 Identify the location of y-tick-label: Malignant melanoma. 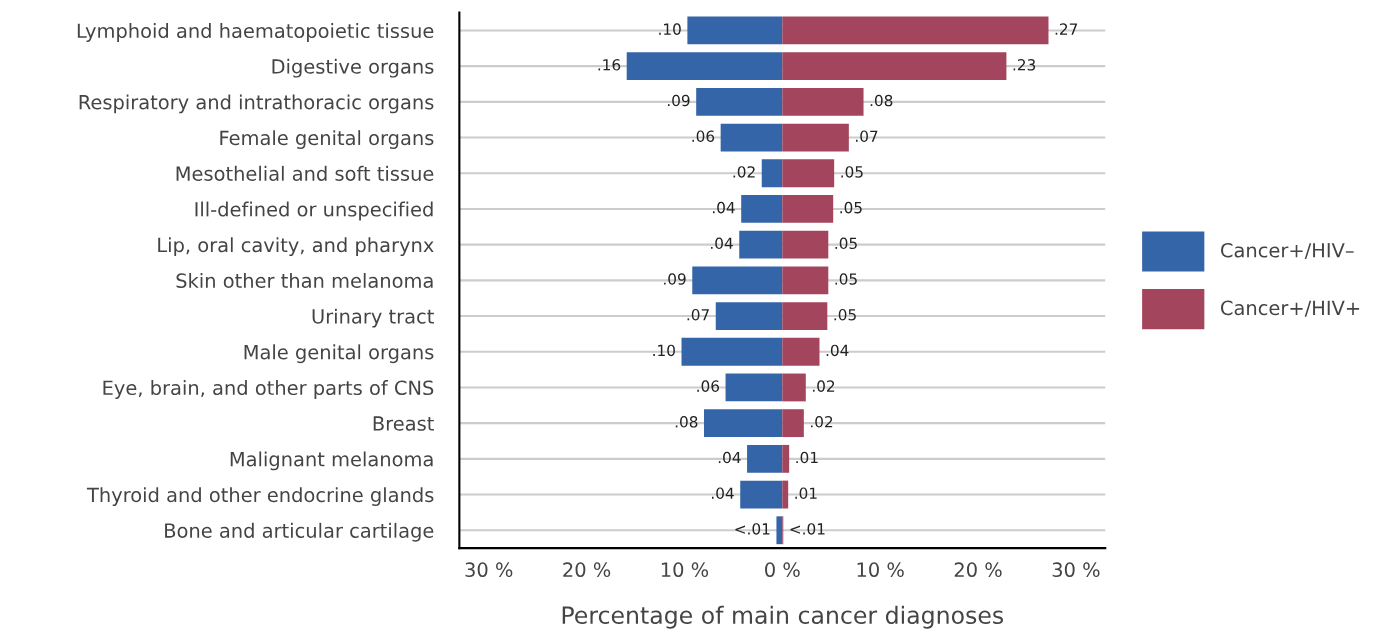
(331, 461).